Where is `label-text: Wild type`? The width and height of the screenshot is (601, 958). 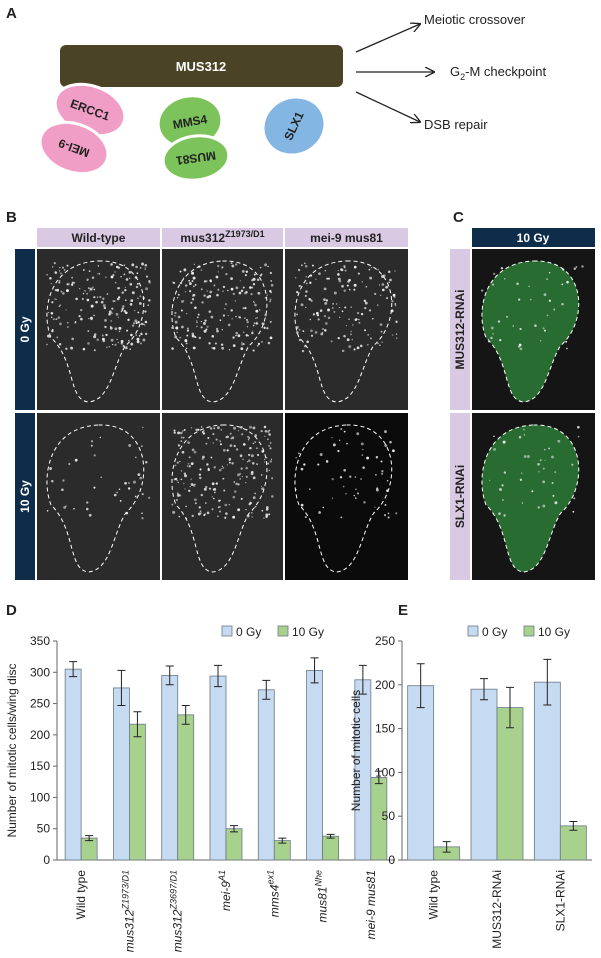 label-text: Wild type is located at coordinates (81, 895).